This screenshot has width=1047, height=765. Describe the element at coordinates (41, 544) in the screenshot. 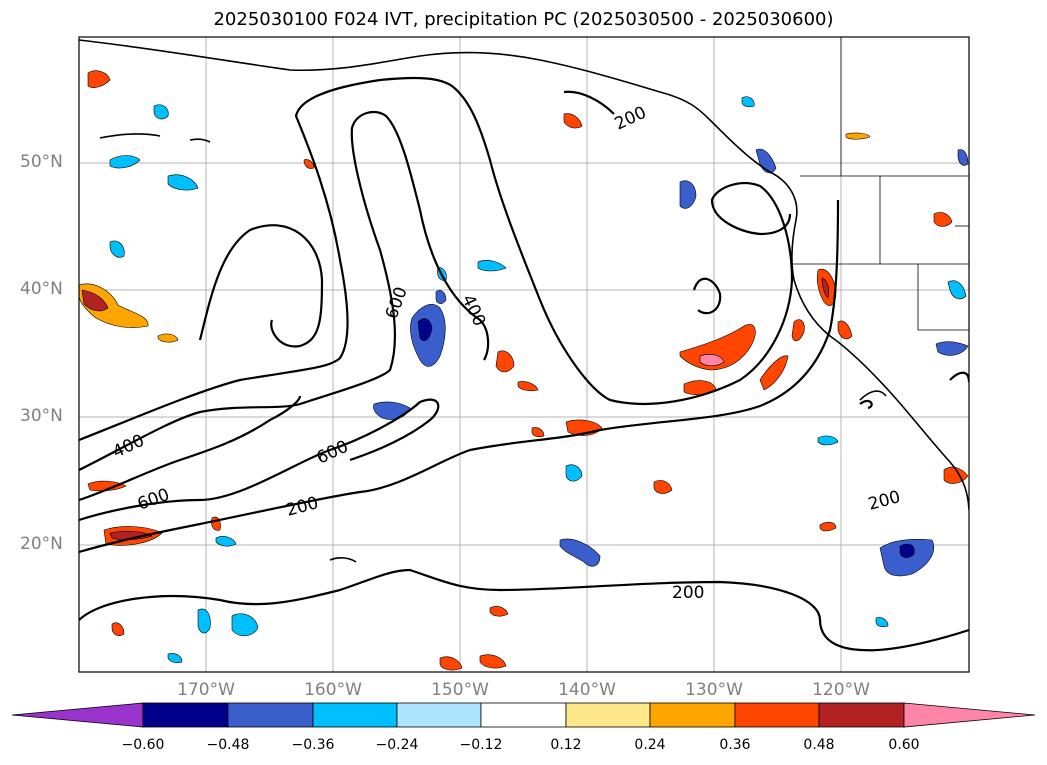

I see `lat-label-20n: 20°N` at that location.